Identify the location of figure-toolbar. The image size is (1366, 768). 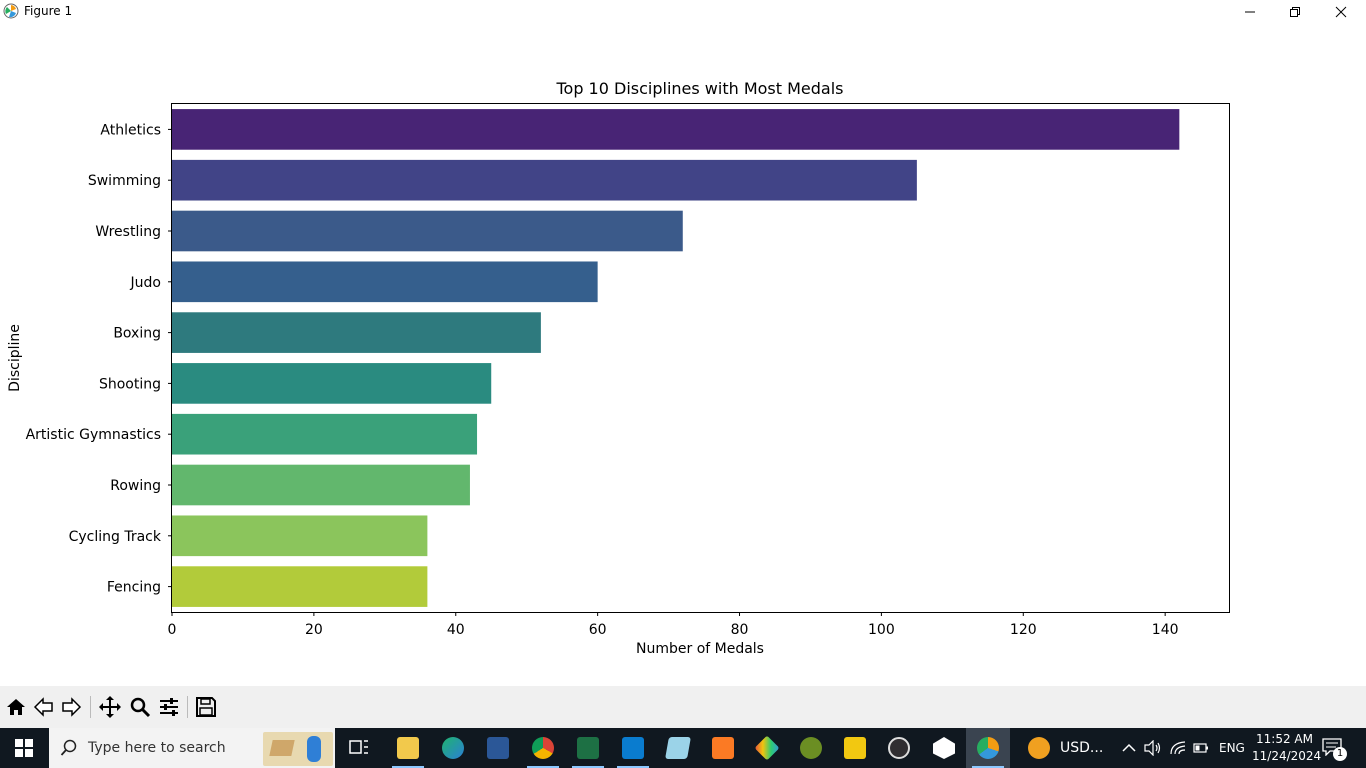
(683, 707).